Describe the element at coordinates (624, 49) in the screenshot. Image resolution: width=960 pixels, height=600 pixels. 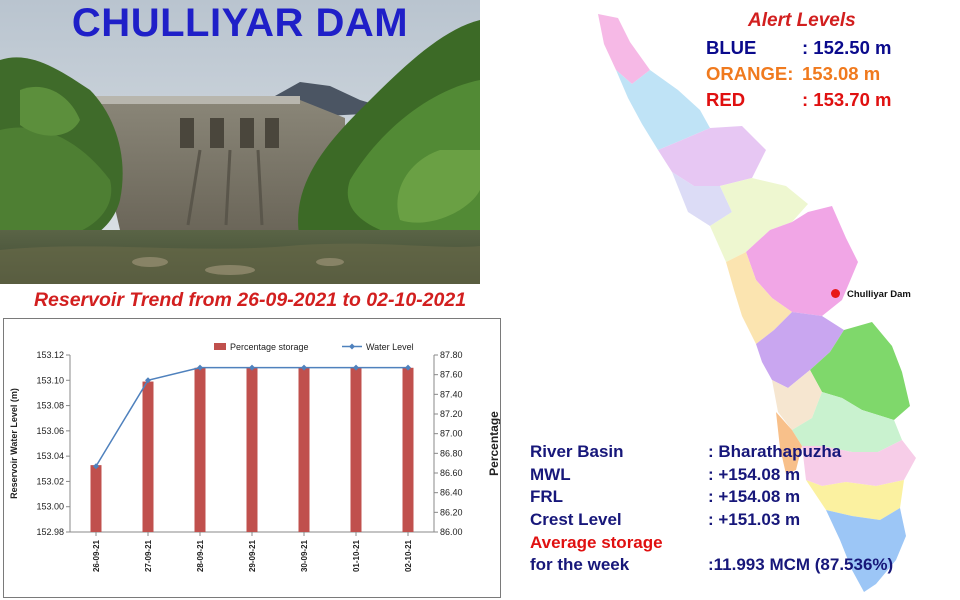
I see `district-kasaragod` at that location.